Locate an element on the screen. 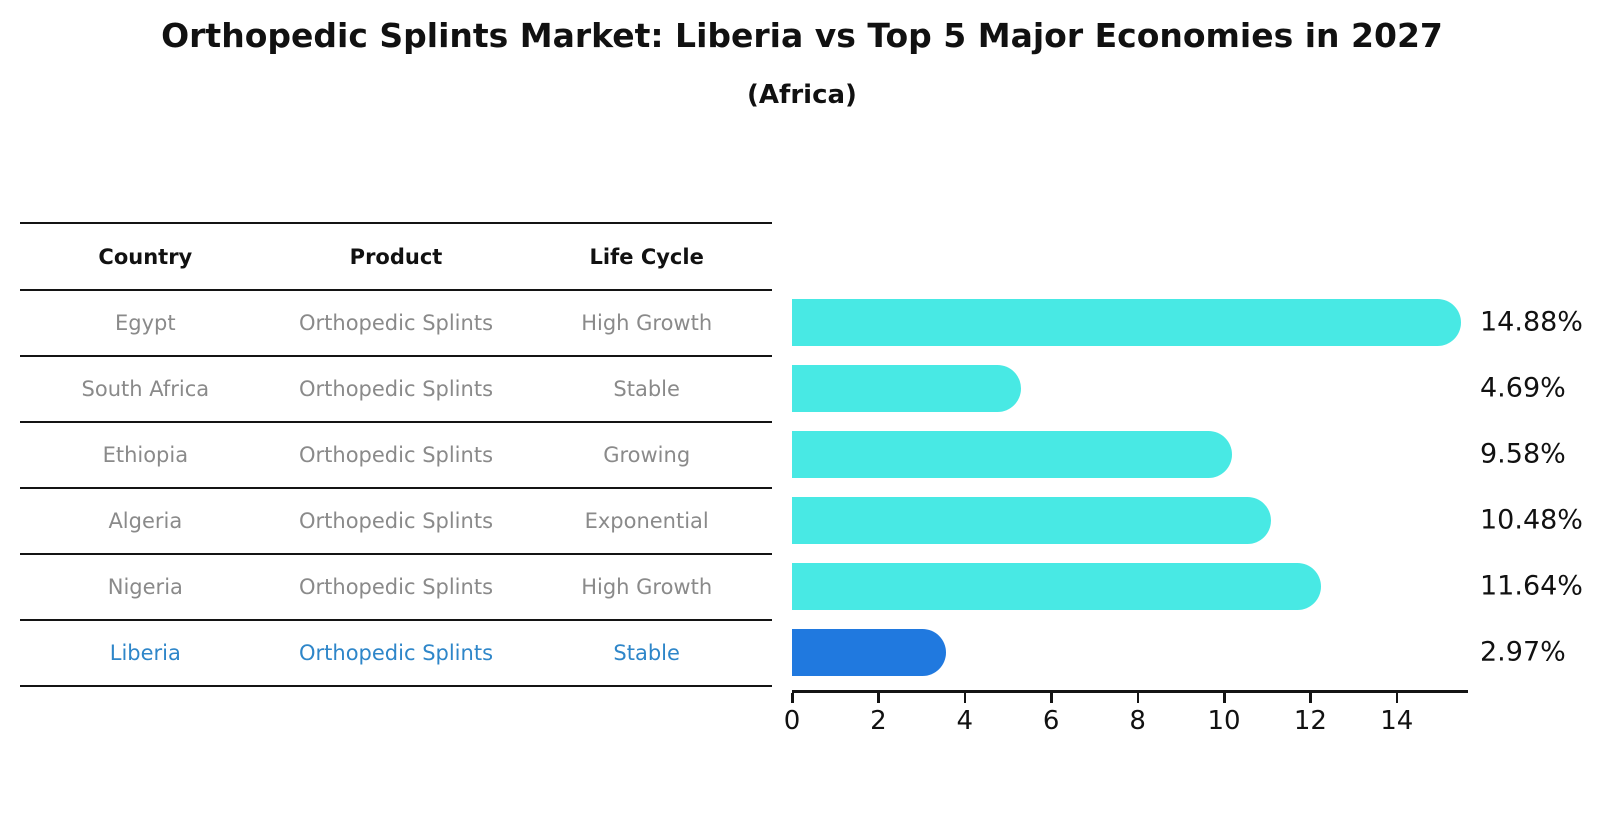  bar-value-label: 4.69% is located at coordinates (1523, 388).